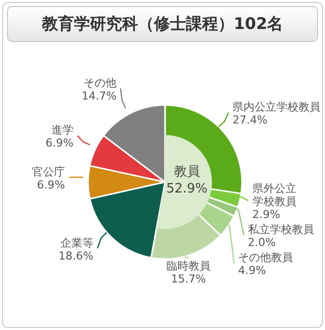 The width and height of the screenshot is (325, 330). I want to click on data-label: 2.9%, so click(266, 215).